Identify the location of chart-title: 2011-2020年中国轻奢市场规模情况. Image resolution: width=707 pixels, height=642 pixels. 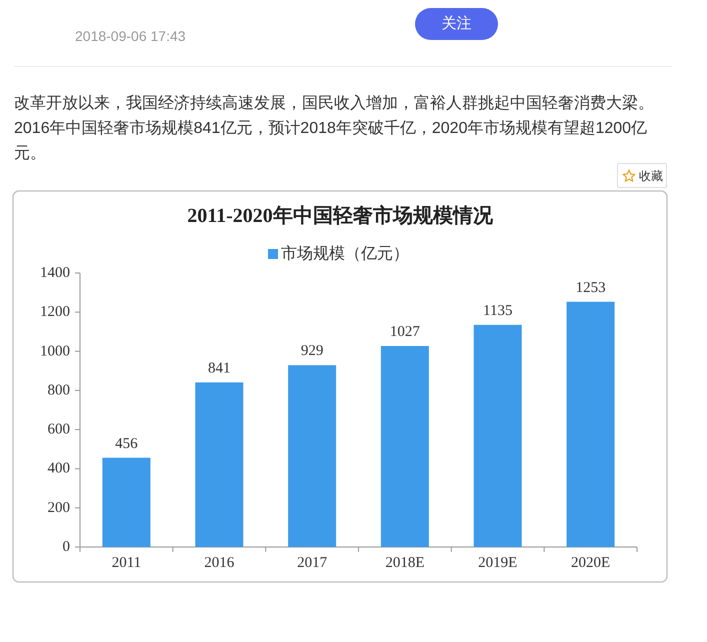
(340, 215).